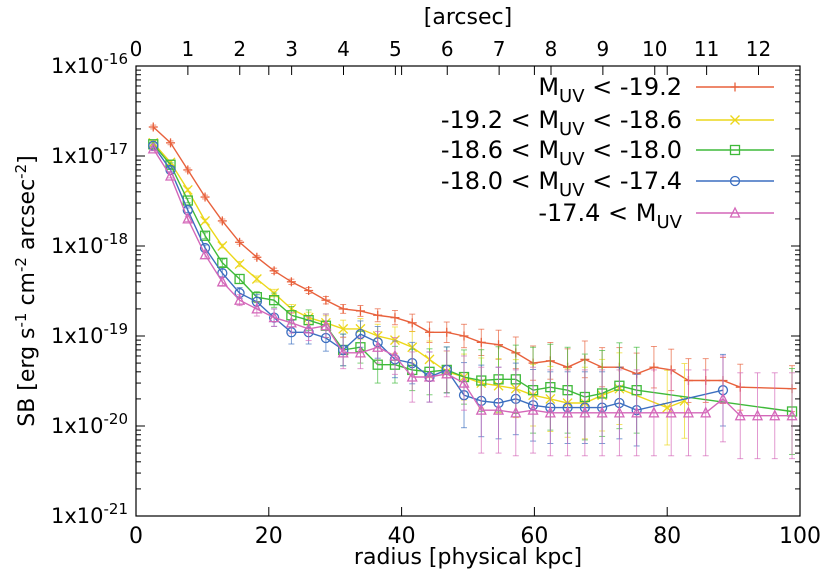 Image resolution: width=830 pixels, height=585 pixels. Describe the element at coordinates (395, 49) in the screenshot. I see `x2-tick-label: 5` at that location.